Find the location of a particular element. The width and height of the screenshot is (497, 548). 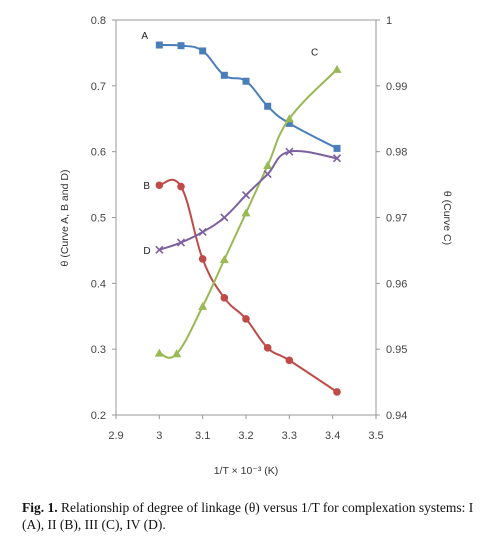

y-left-tick-label: 0.6 is located at coordinates (98, 153).